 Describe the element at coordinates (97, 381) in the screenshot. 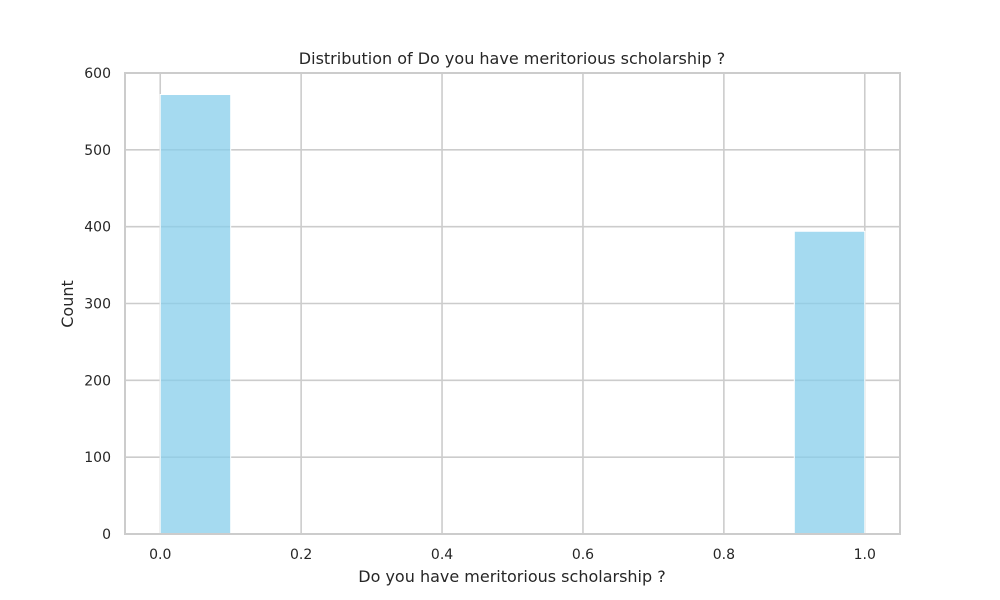

I see `y-tick-label: 200` at that location.